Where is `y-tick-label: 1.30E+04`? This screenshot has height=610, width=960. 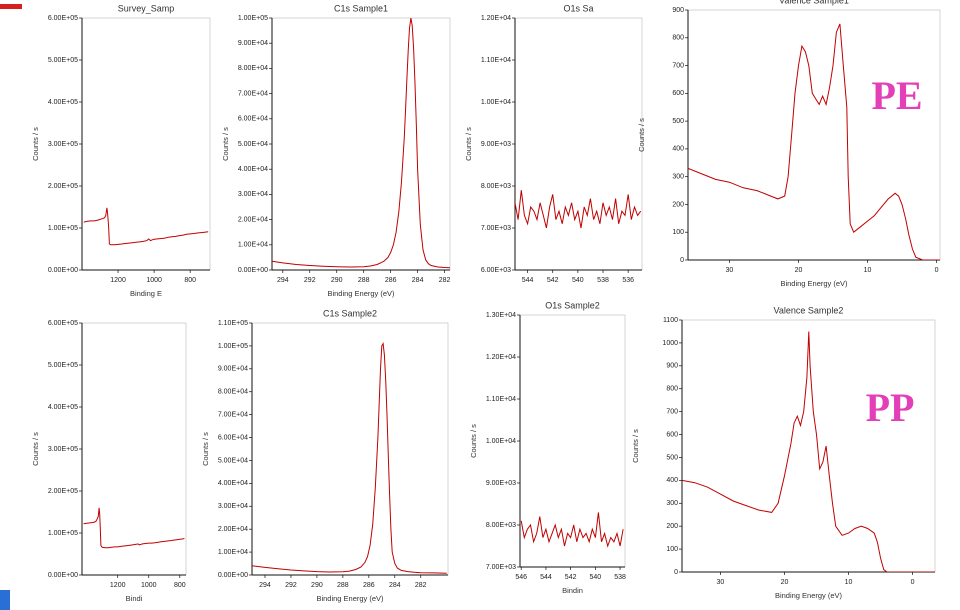 y-tick-label: 1.30E+04 is located at coordinates (501, 315).